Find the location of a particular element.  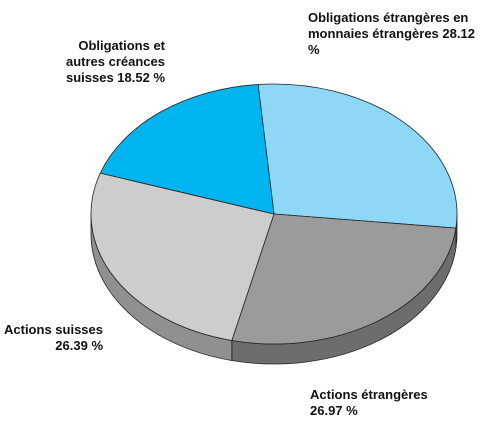

category-label: Actions étrangères is located at coordinates (369, 394).